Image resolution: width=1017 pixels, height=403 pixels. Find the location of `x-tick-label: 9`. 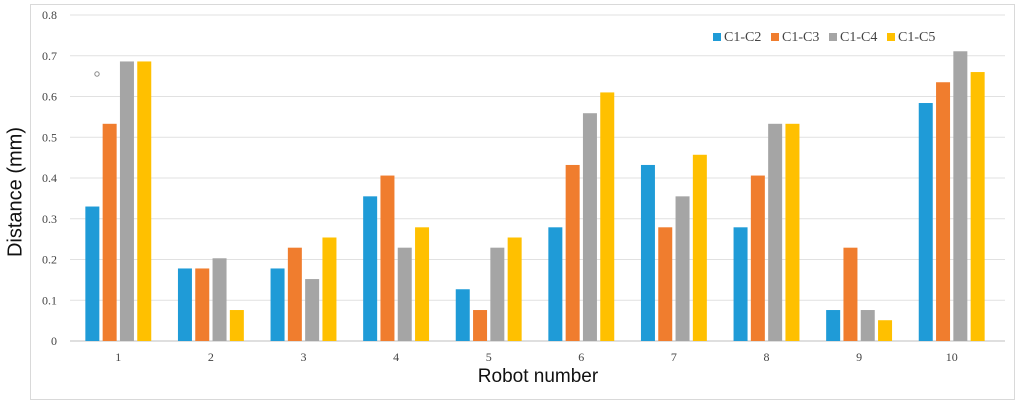

x-tick-label: 9 is located at coordinates (859, 357).